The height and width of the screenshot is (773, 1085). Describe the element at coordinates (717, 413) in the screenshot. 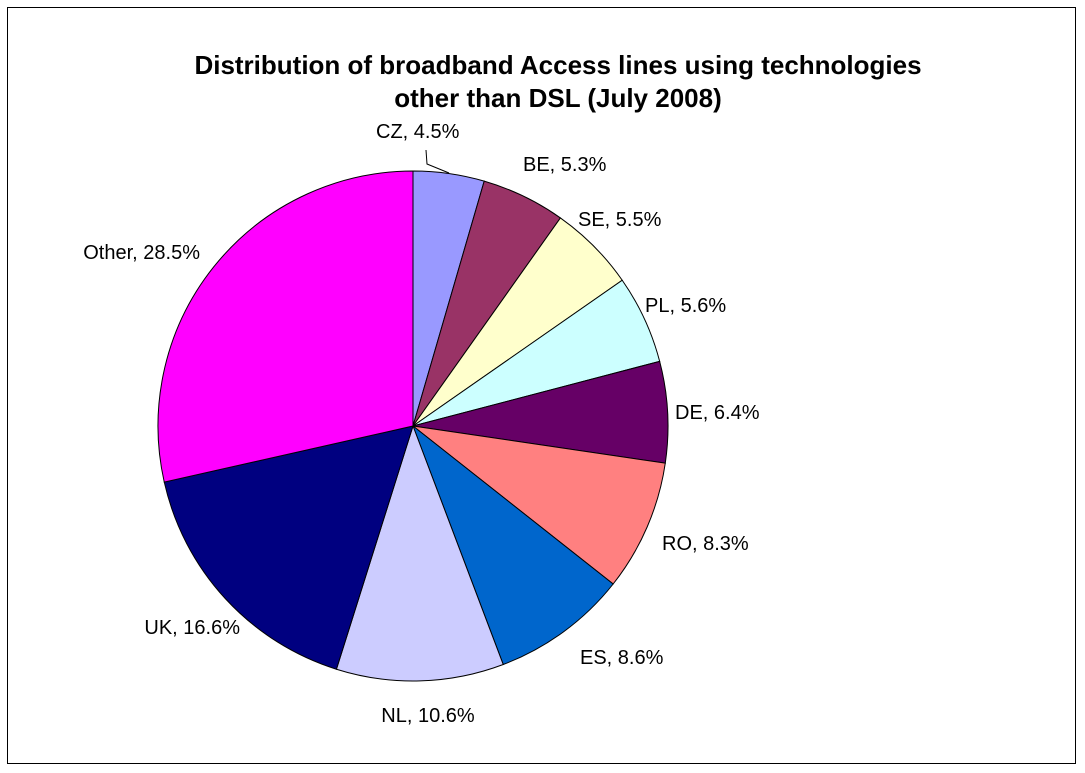

I see `pie-label-de: DE, 6.4%` at that location.